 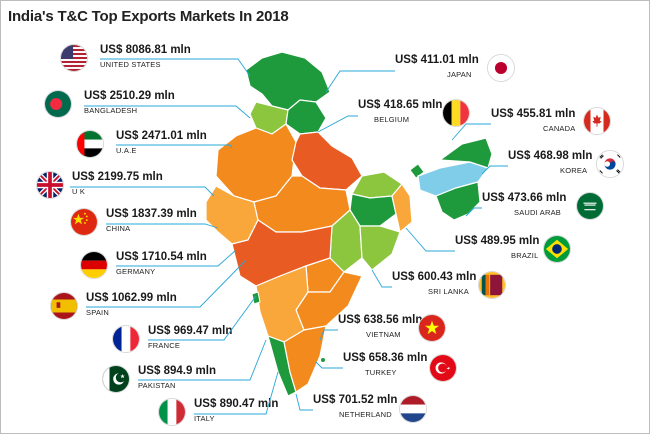 I want to click on market-country: TURKEY, so click(x=381, y=372).